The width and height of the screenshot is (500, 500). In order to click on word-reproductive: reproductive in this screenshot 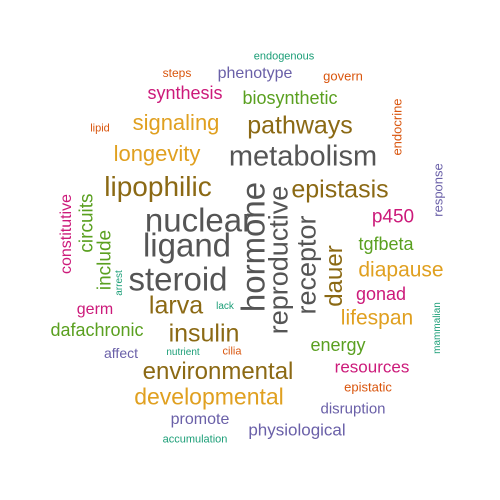, I will do `click(278, 260)`.